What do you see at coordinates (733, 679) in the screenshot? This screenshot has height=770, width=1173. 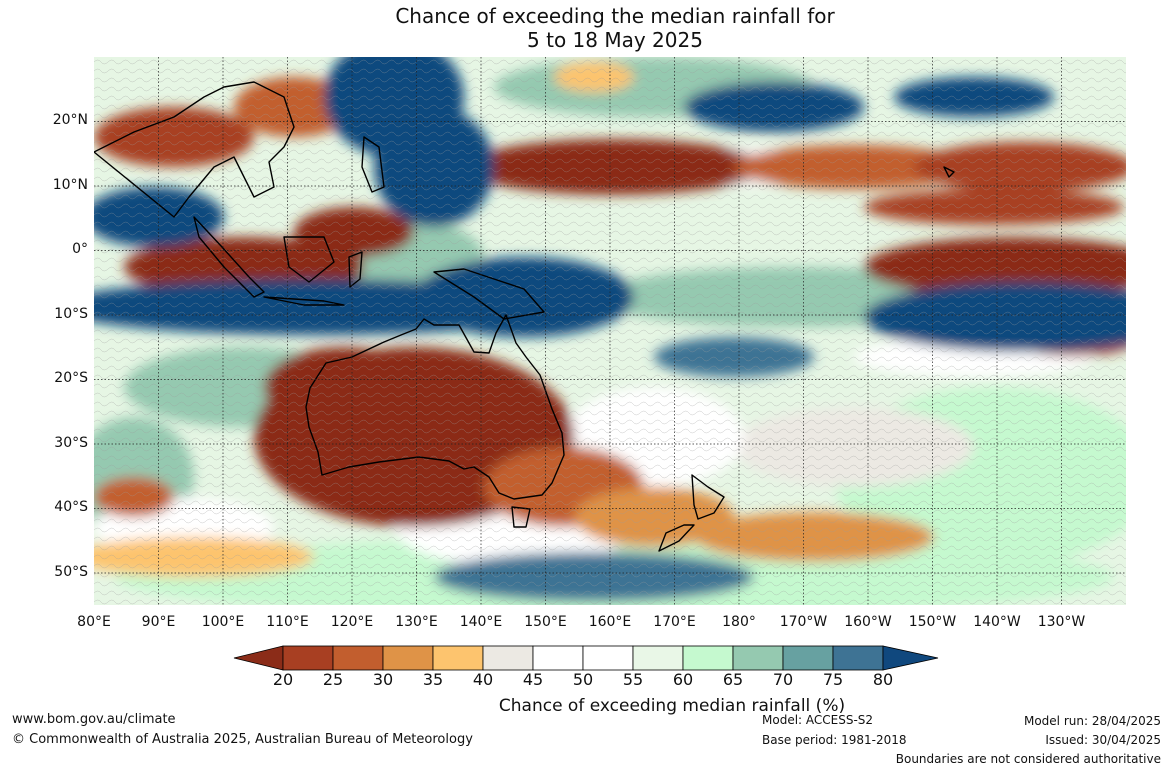 I see `colorbar-tick-65: 65` at bounding box center [733, 679].